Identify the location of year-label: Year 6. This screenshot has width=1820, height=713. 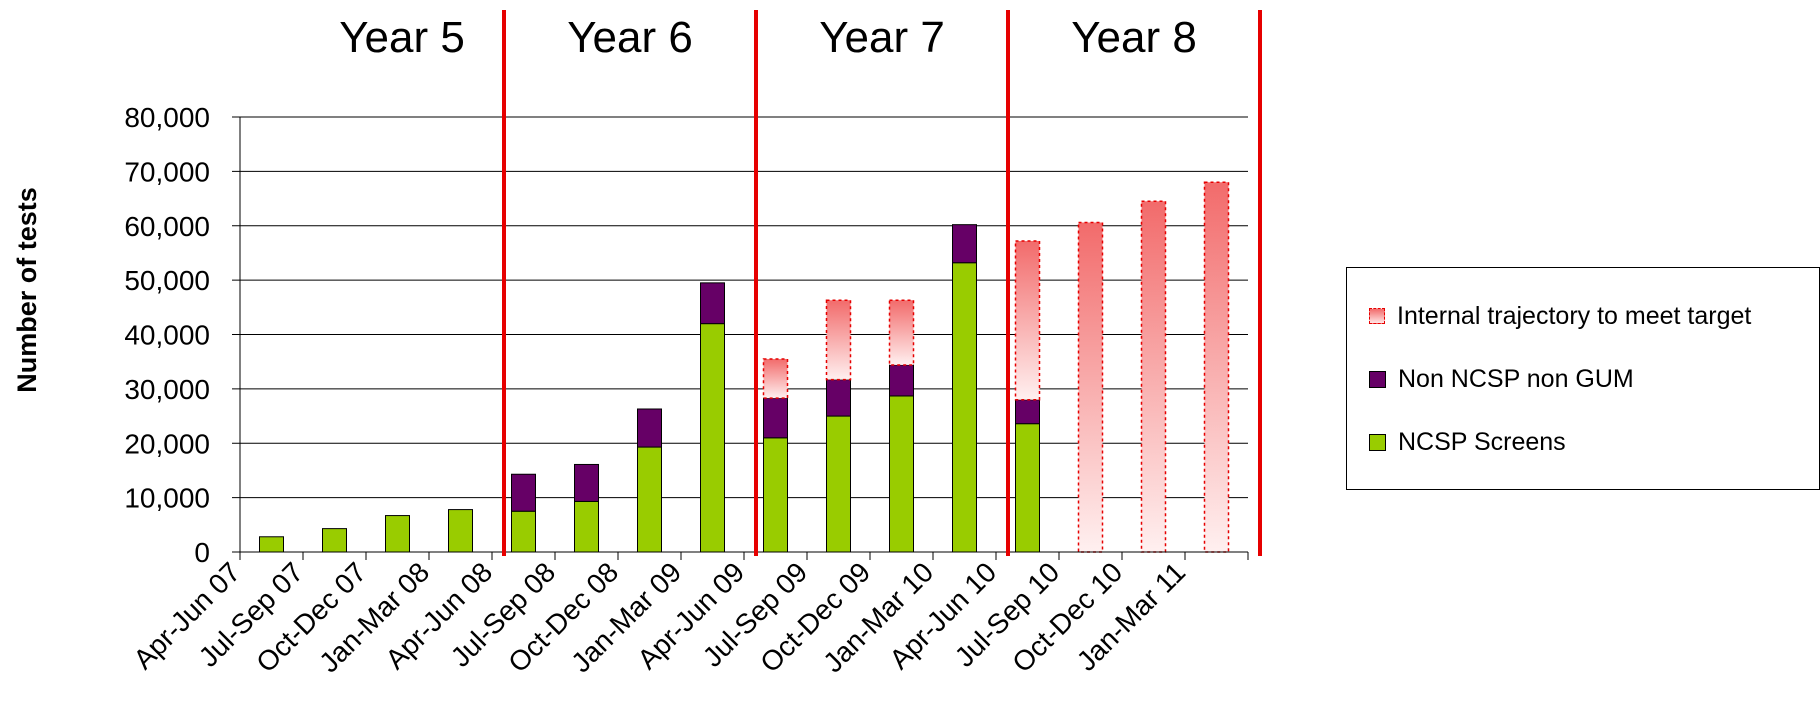
(630, 37).